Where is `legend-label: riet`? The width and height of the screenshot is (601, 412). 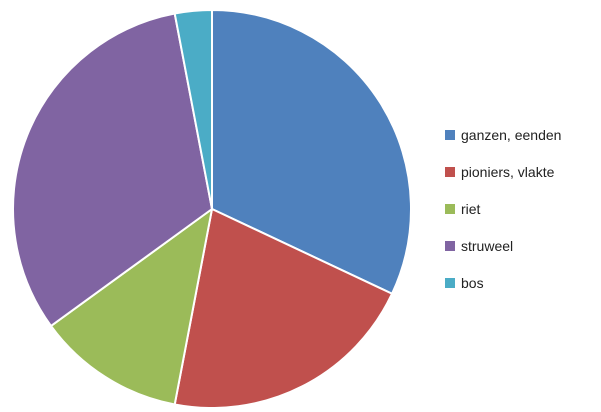 legend-label: riet is located at coordinates (471, 209).